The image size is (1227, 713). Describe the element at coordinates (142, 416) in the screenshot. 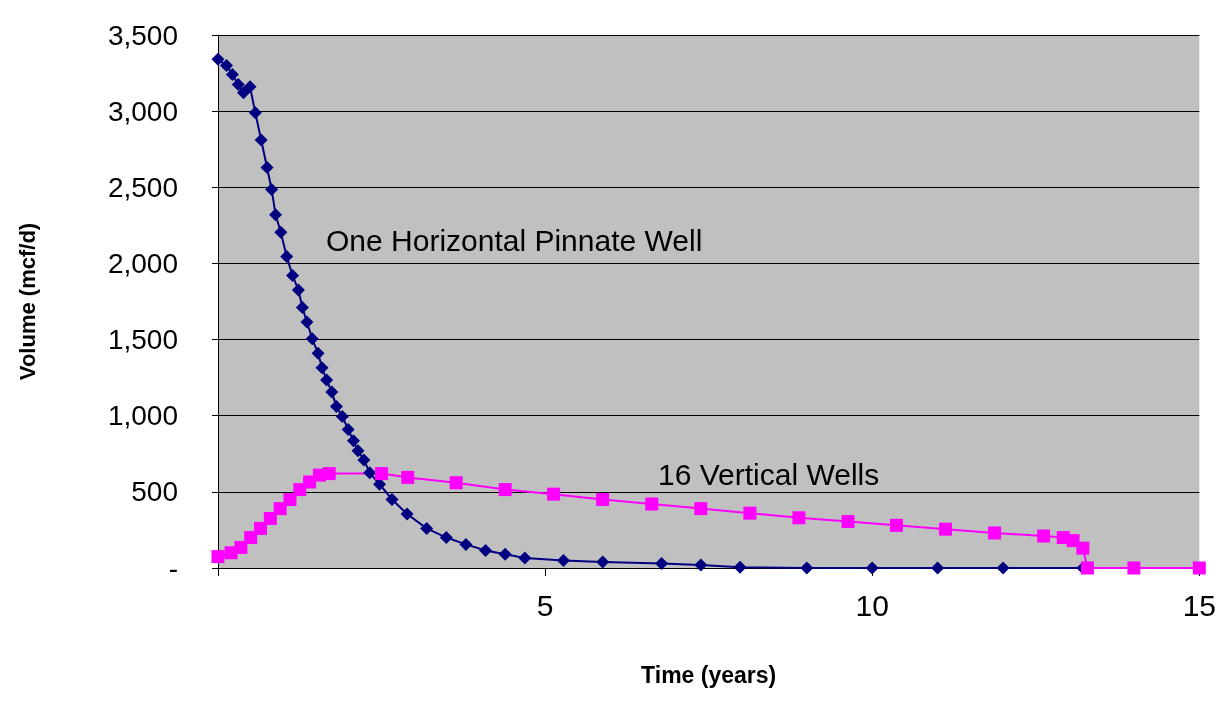

I see `y-tick-label: 1,000` at that location.